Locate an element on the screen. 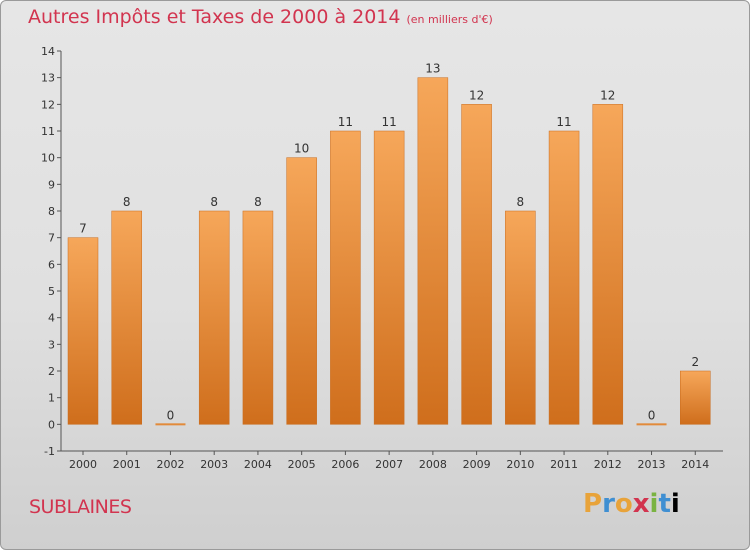  y-tick-label: 12 is located at coordinates (48, 104).